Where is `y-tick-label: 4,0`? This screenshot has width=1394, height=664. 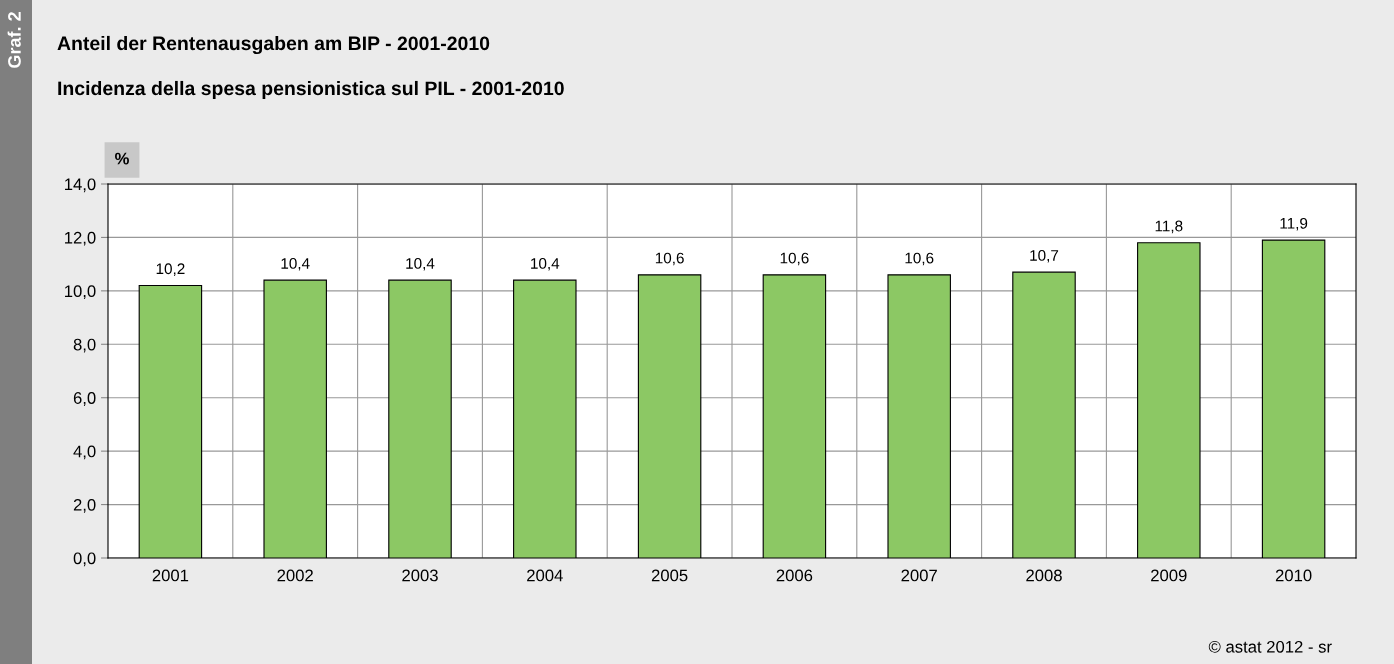
y-tick-label: 4,0 is located at coordinates (84, 452).